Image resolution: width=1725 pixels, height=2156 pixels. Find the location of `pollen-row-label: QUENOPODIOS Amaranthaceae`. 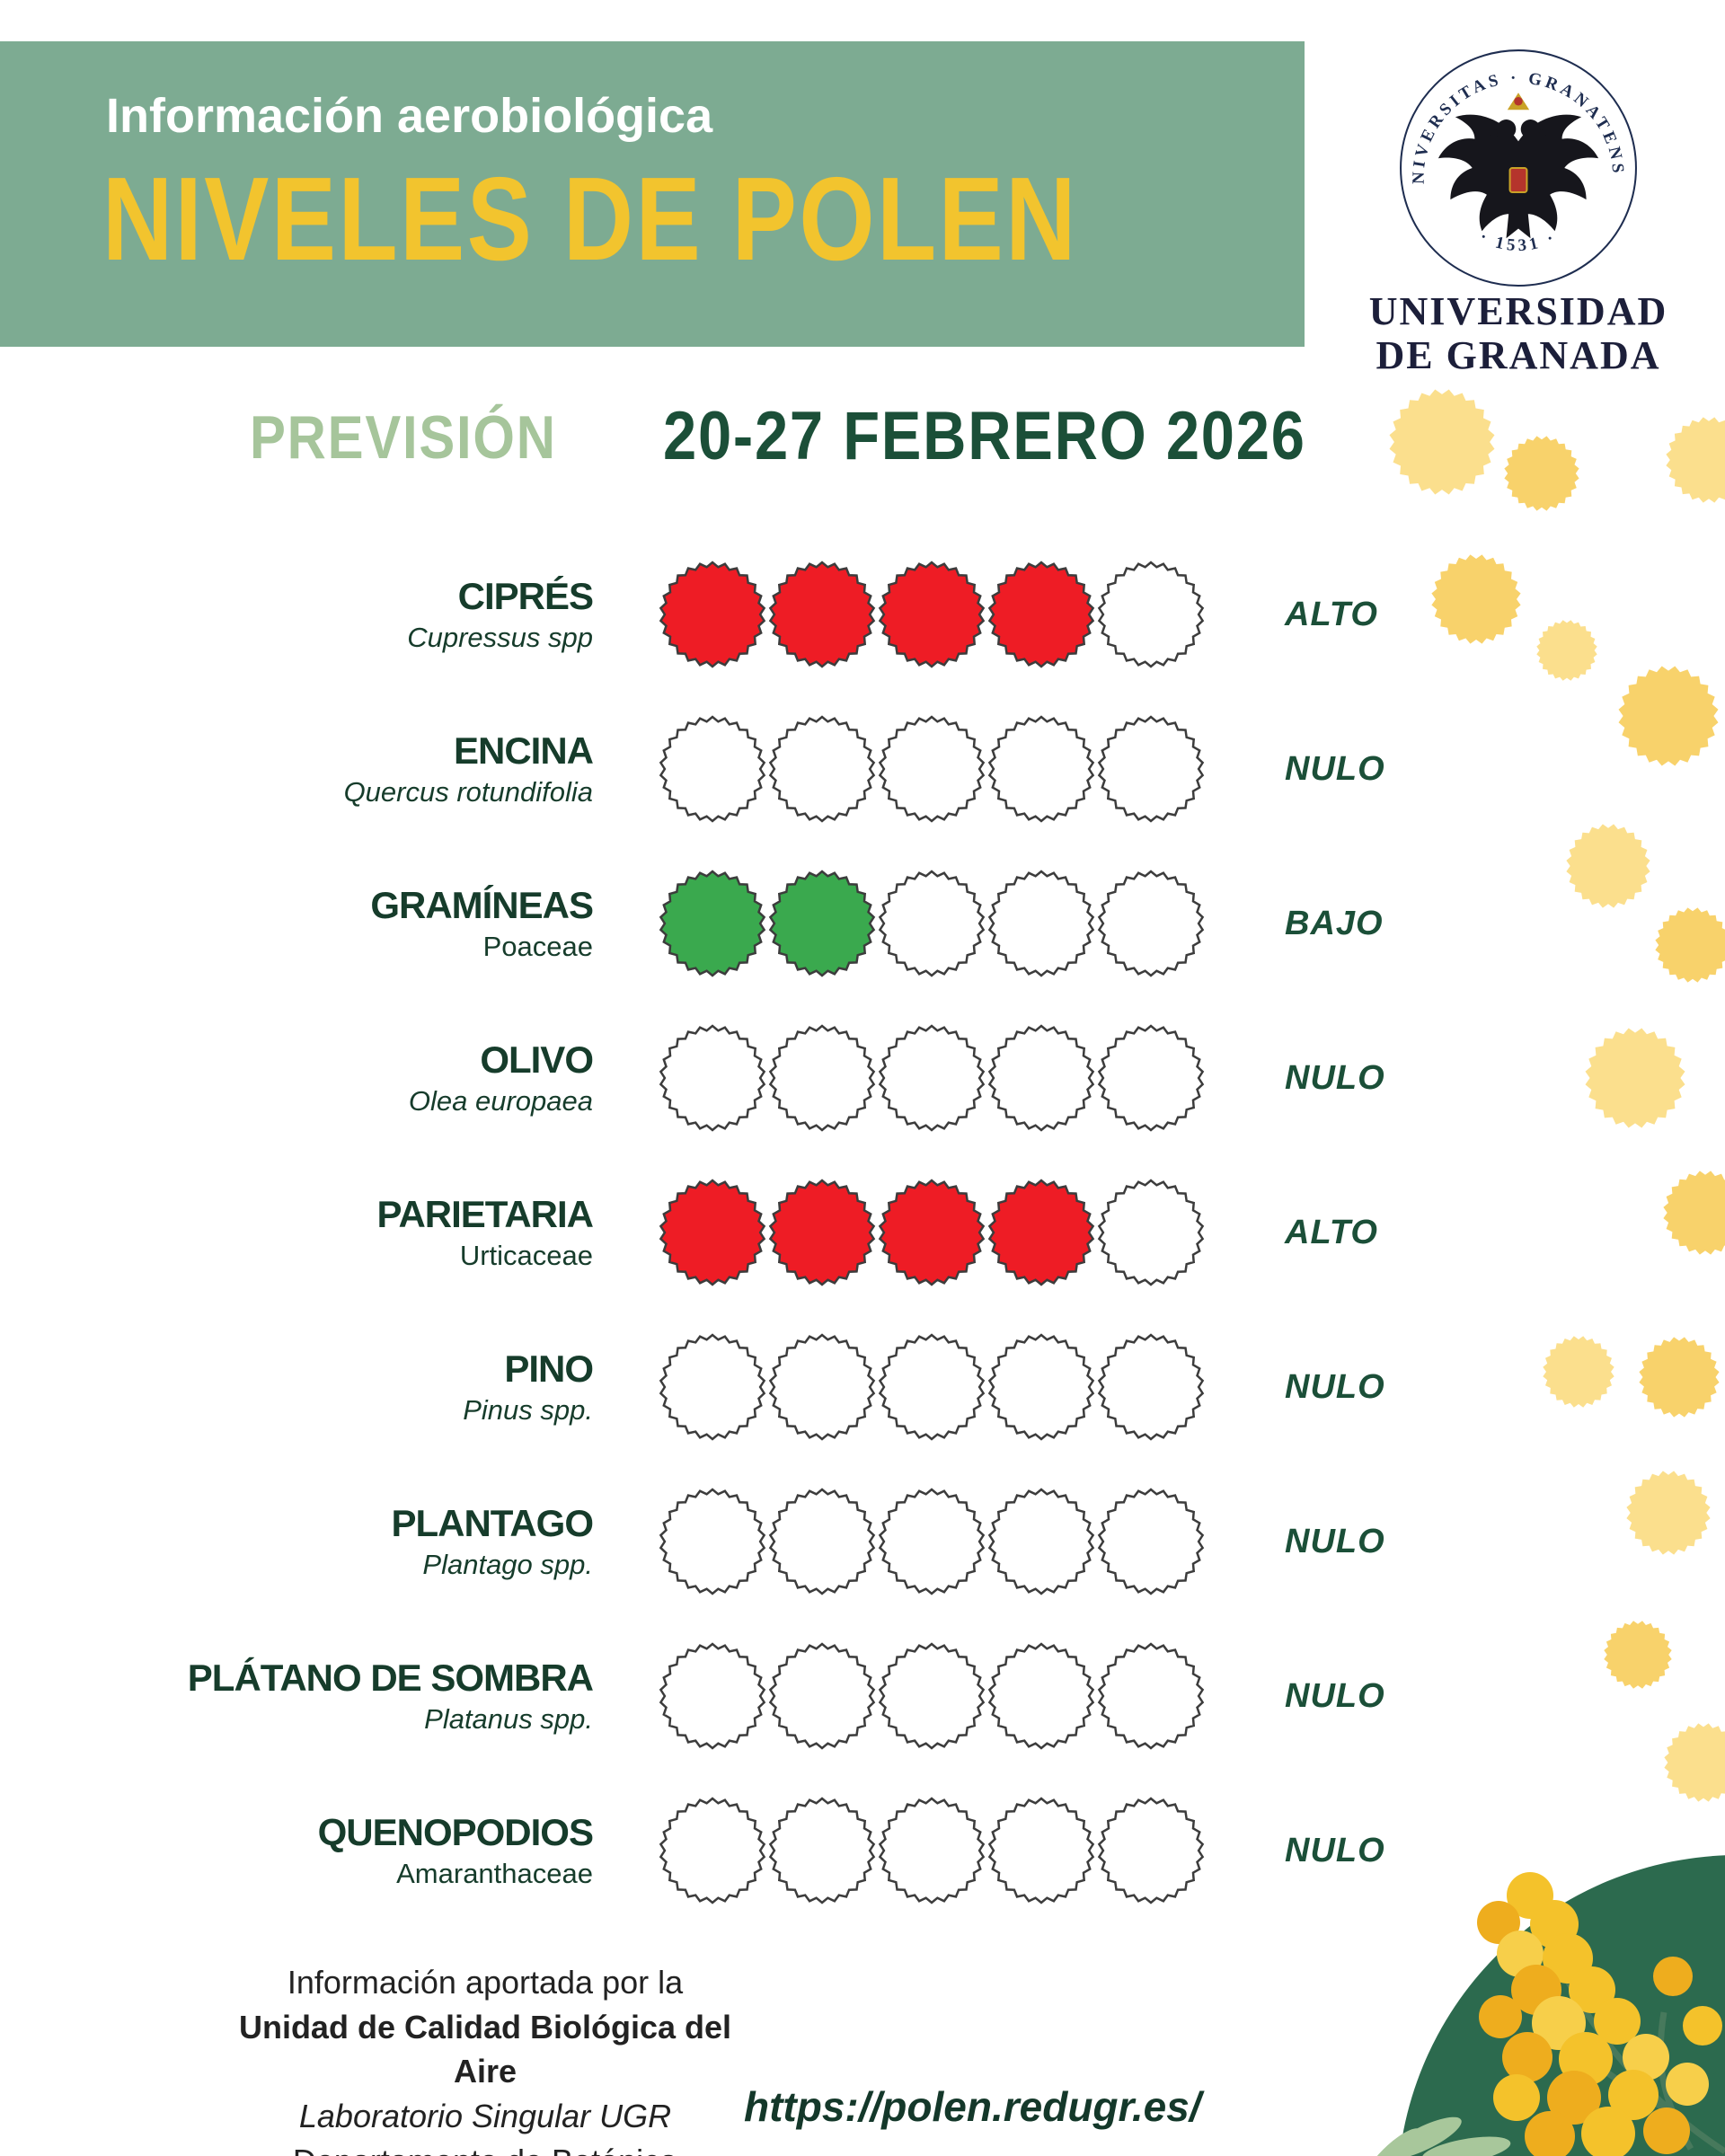

pollen-row-label: QUENOPODIOS Amaranthaceae is located at coordinates (297, 1850).